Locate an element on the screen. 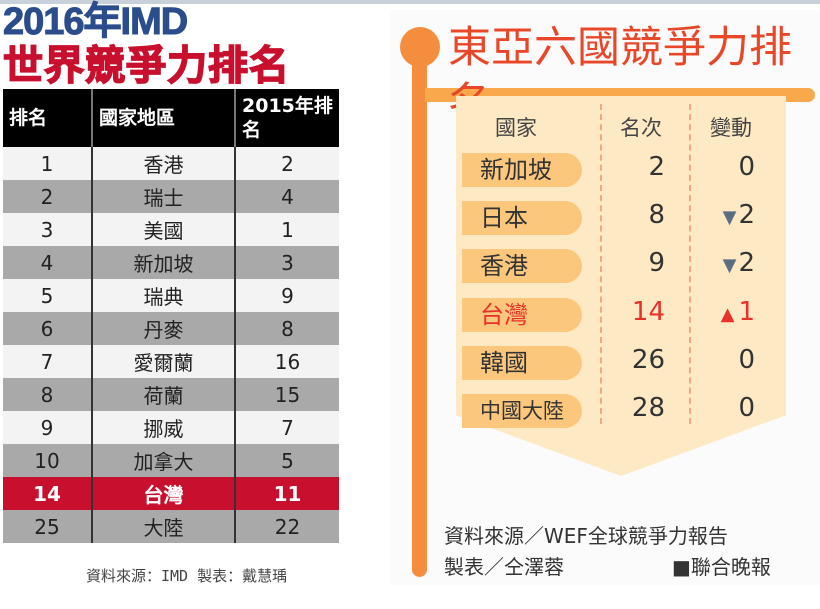 This screenshot has width=820, height=609. header-country: 國家地區 is located at coordinates (164, 118).